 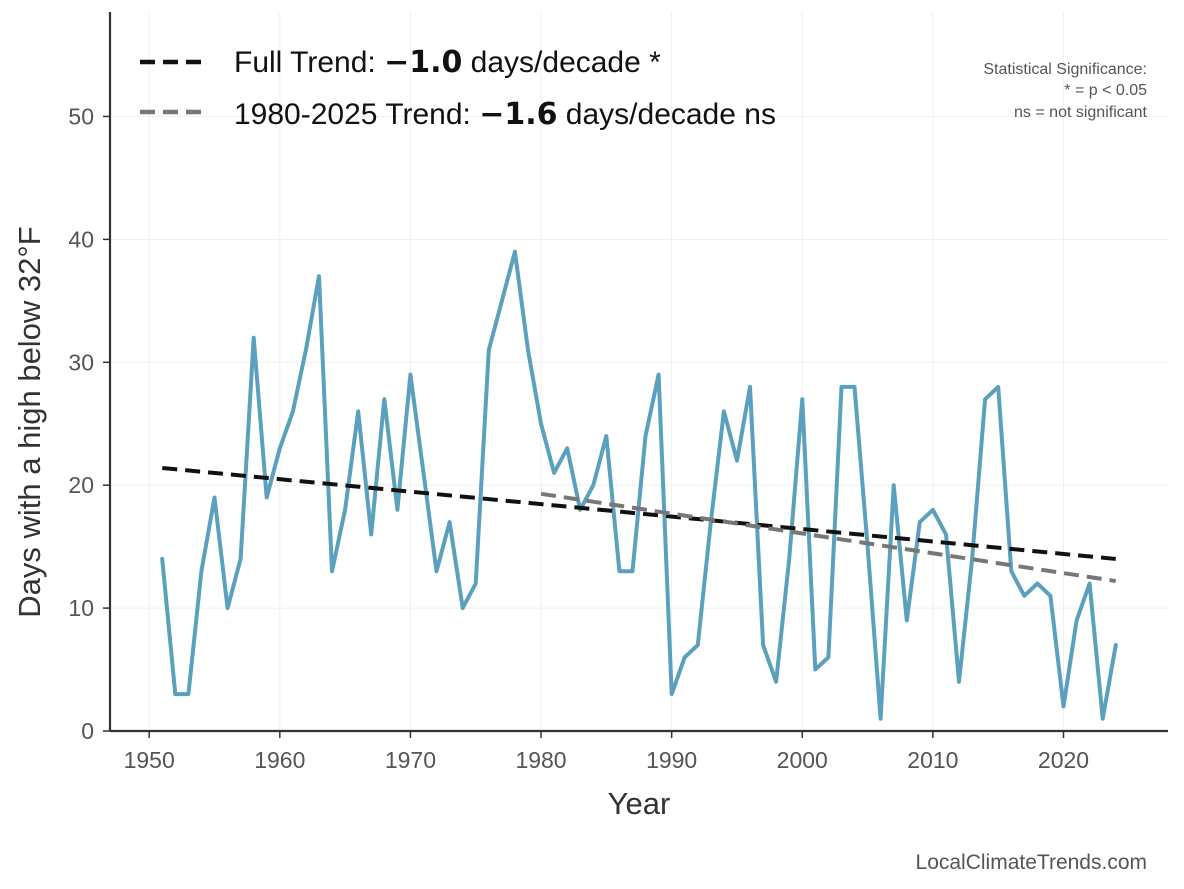 I want to click on x-tick-label-1970: 1970, so click(x=410, y=760).